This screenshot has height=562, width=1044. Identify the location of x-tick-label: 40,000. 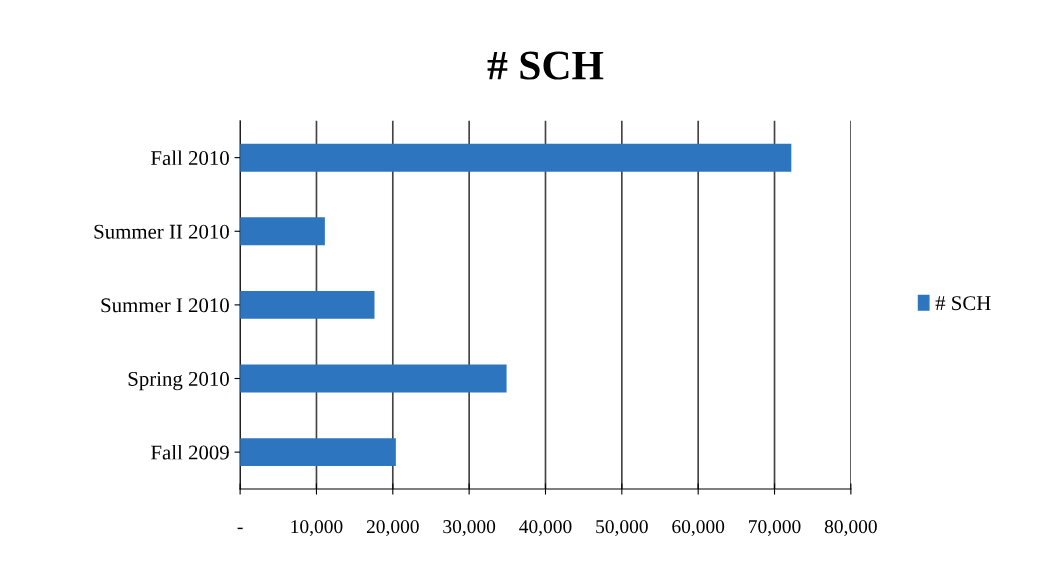
(545, 528).